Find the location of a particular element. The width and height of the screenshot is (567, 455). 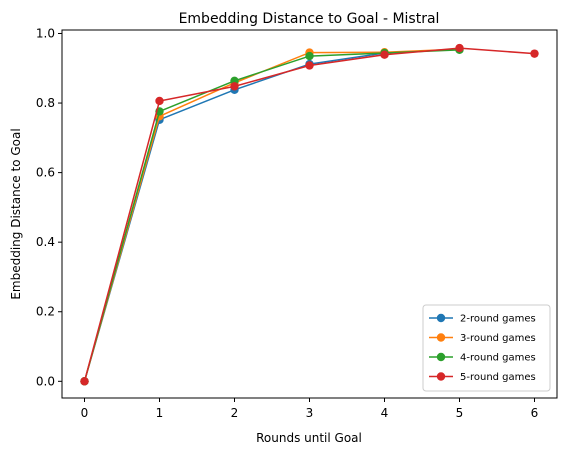

x-tick-label: 4 is located at coordinates (385, 413).